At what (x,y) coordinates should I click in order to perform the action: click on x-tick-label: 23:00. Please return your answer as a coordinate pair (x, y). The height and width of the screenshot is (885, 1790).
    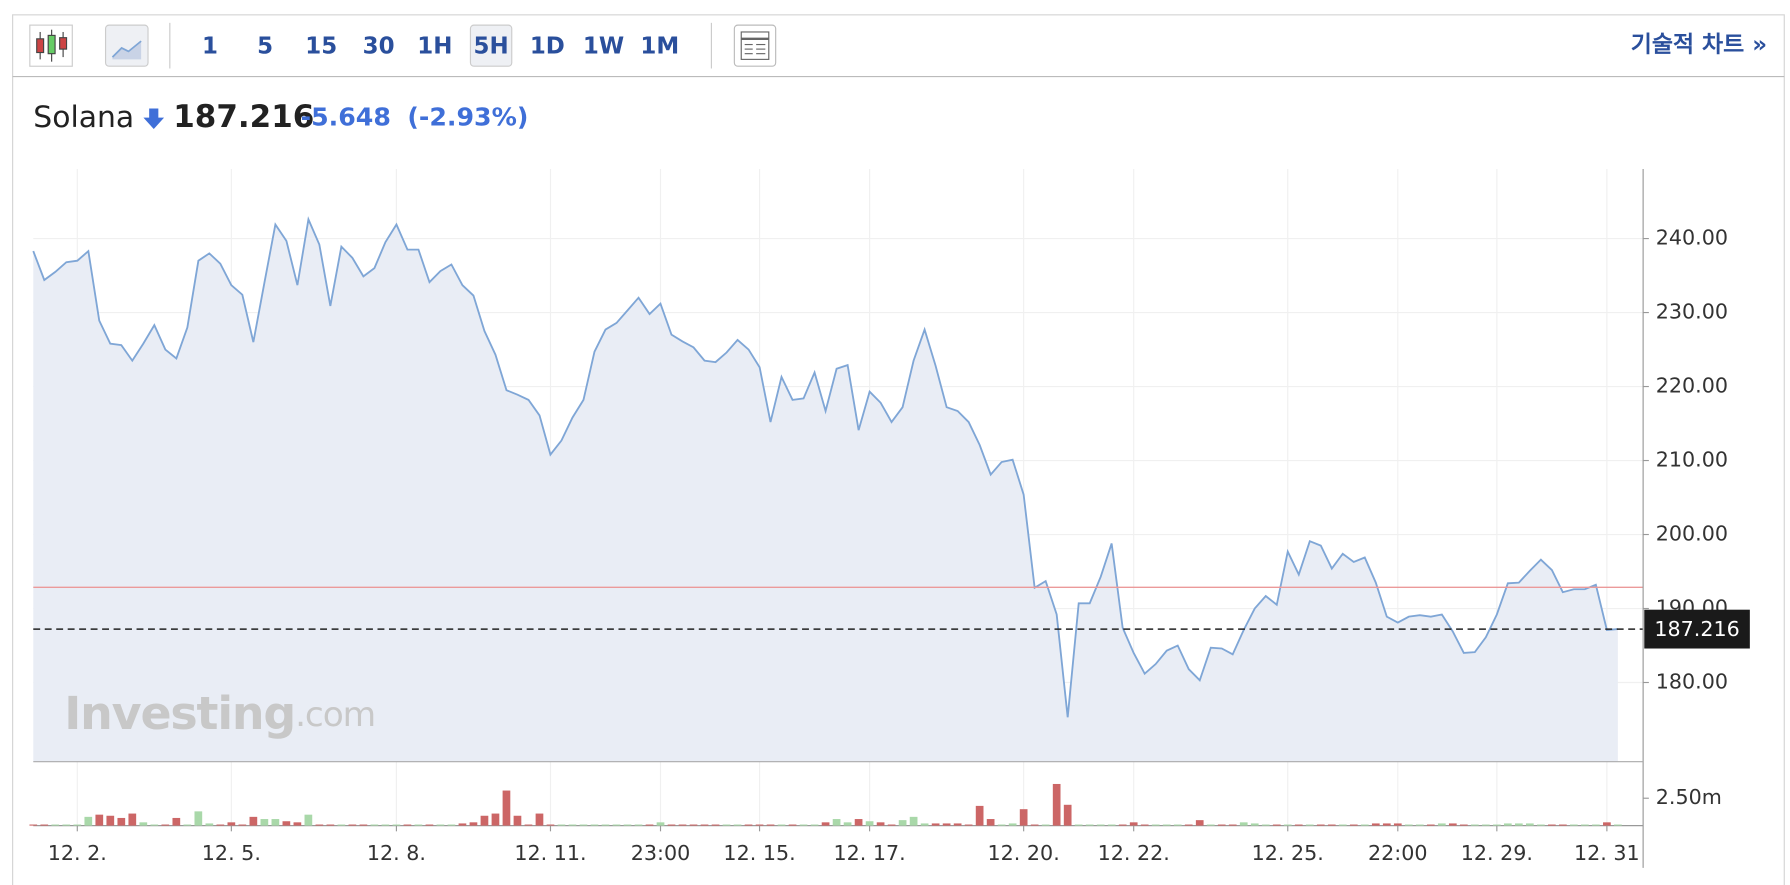
    Looking at the image, I should click on (661, 853).